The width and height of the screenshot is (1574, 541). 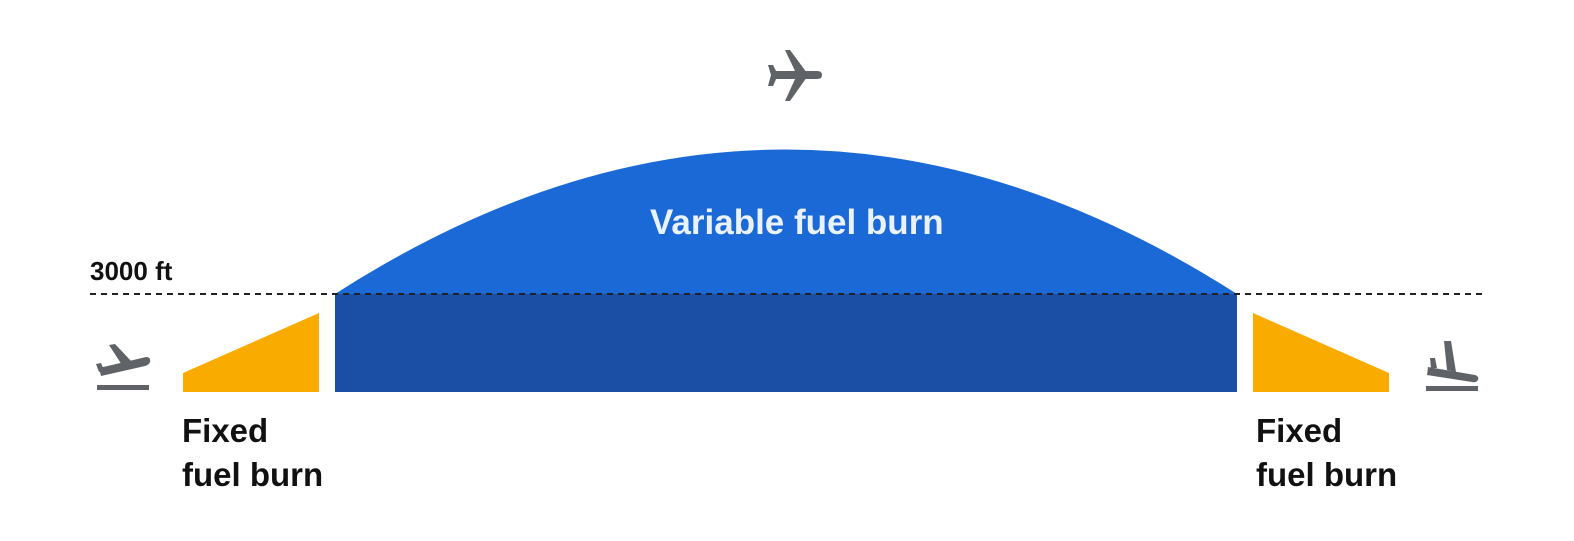 What do you see at coordinates (786, 343) in the screenshot?
I see `cruise-fuel-burn-block` at bounding box center [786, 343].